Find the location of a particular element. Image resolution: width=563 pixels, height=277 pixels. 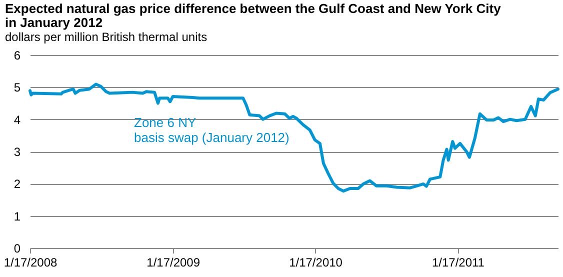

y-tick-label: 5 is located at coordinates (17, 87).